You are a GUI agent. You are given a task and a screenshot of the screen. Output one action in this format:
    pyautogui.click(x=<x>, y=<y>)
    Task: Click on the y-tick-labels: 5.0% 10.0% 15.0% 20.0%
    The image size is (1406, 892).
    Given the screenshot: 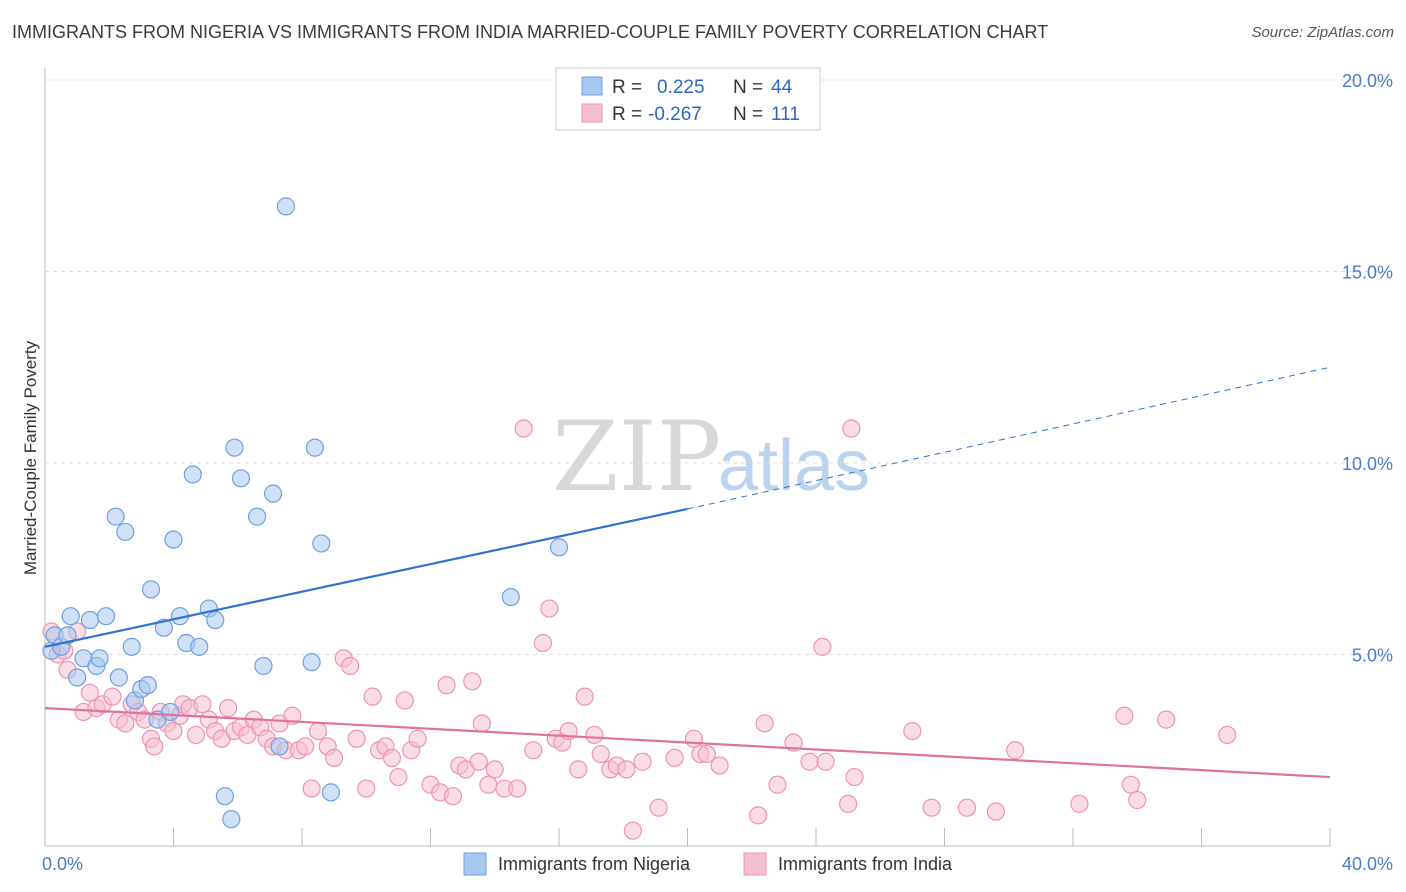 What is the action you would take?
    pyautogui.click(x=1367, y=368)
    